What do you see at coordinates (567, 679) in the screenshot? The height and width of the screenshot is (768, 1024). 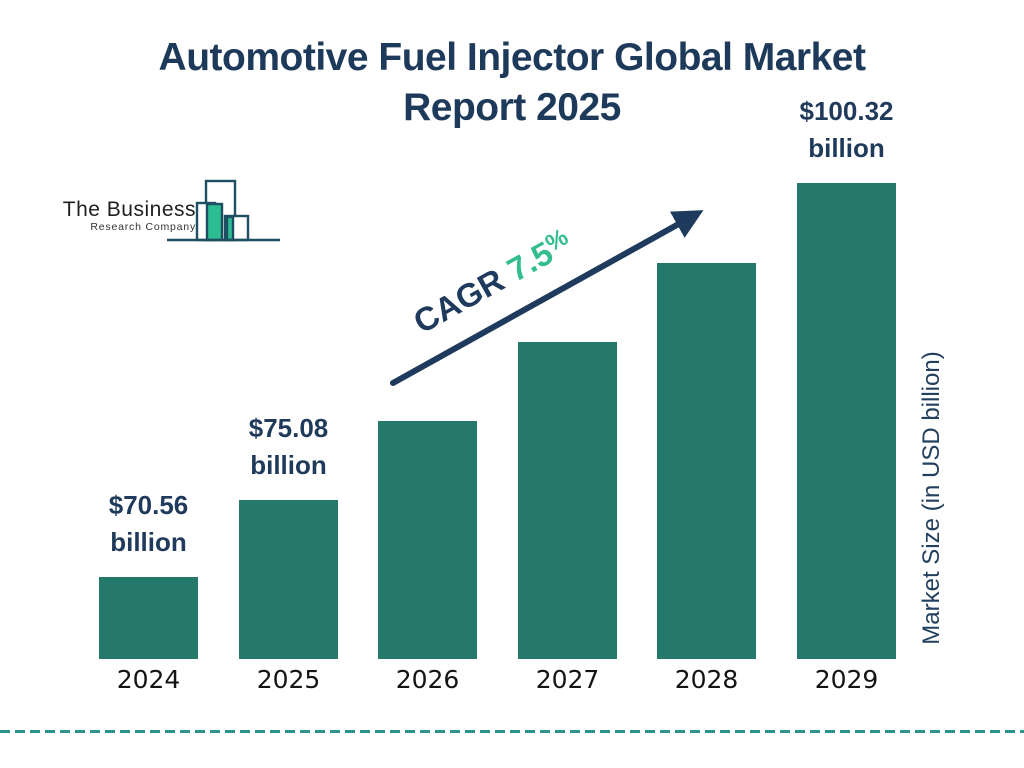 I see `x-axis-label-2027: 2027` at bounding box center [567, 679].